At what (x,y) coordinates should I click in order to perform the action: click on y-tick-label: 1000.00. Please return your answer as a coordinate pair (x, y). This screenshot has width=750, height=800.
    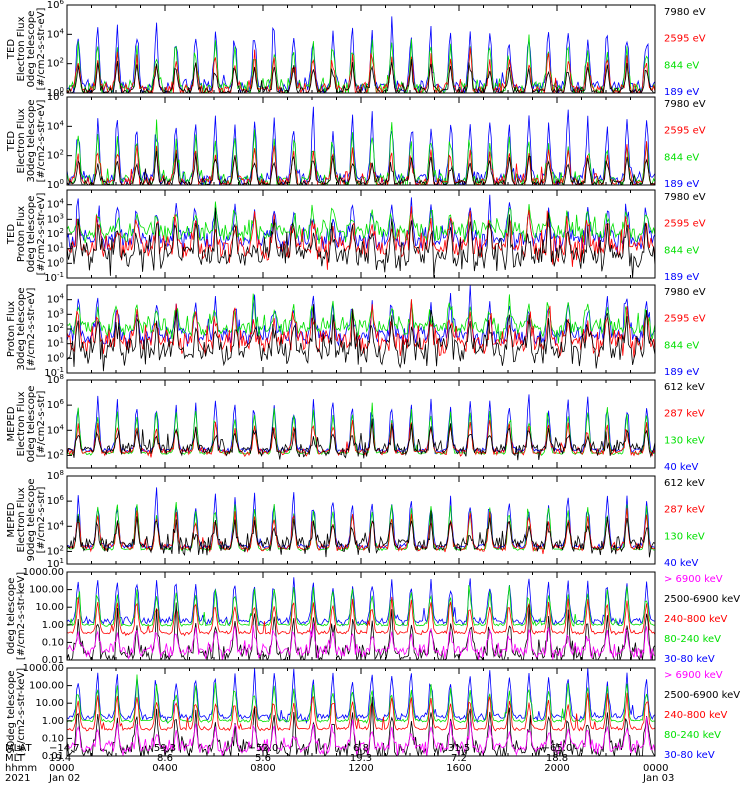
    Looking at the image, I should click on (43, 572).